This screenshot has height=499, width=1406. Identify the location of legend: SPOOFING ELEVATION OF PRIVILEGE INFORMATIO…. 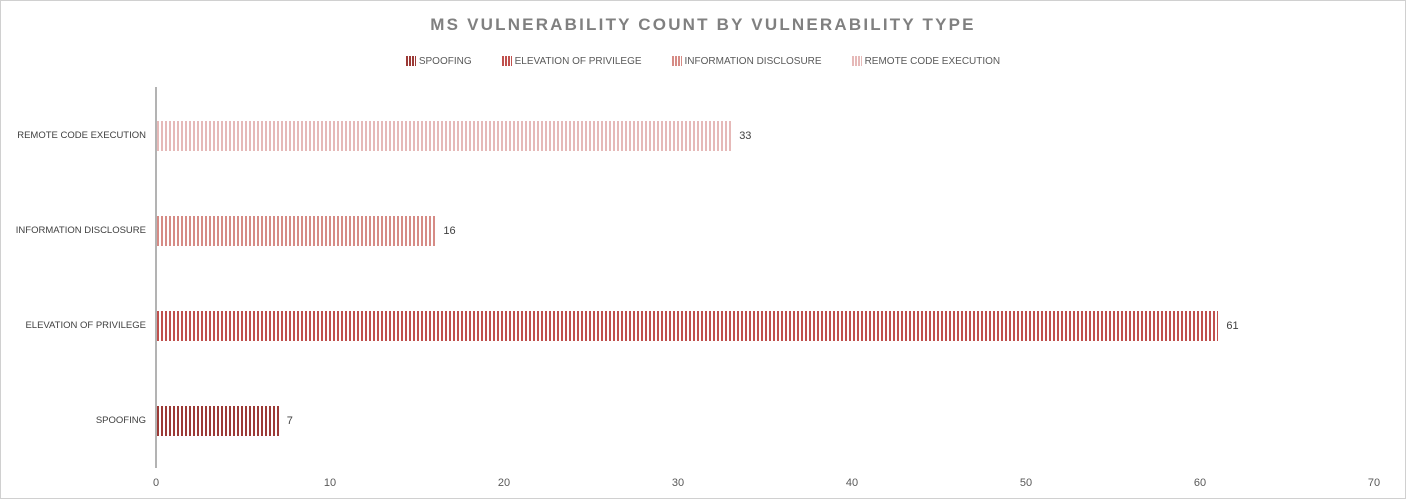
(703, 61).